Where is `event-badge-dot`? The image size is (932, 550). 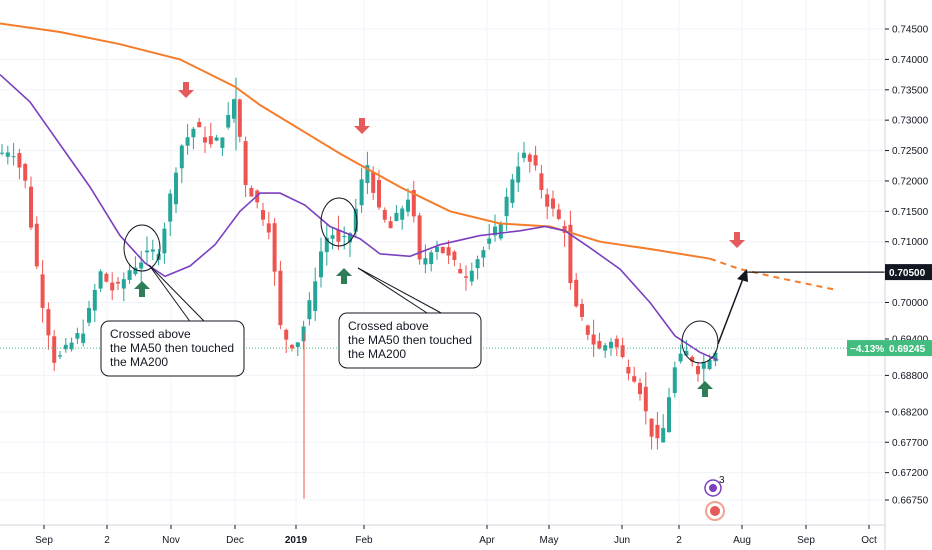
event-badge-dot is located at coordinates (713, 488).